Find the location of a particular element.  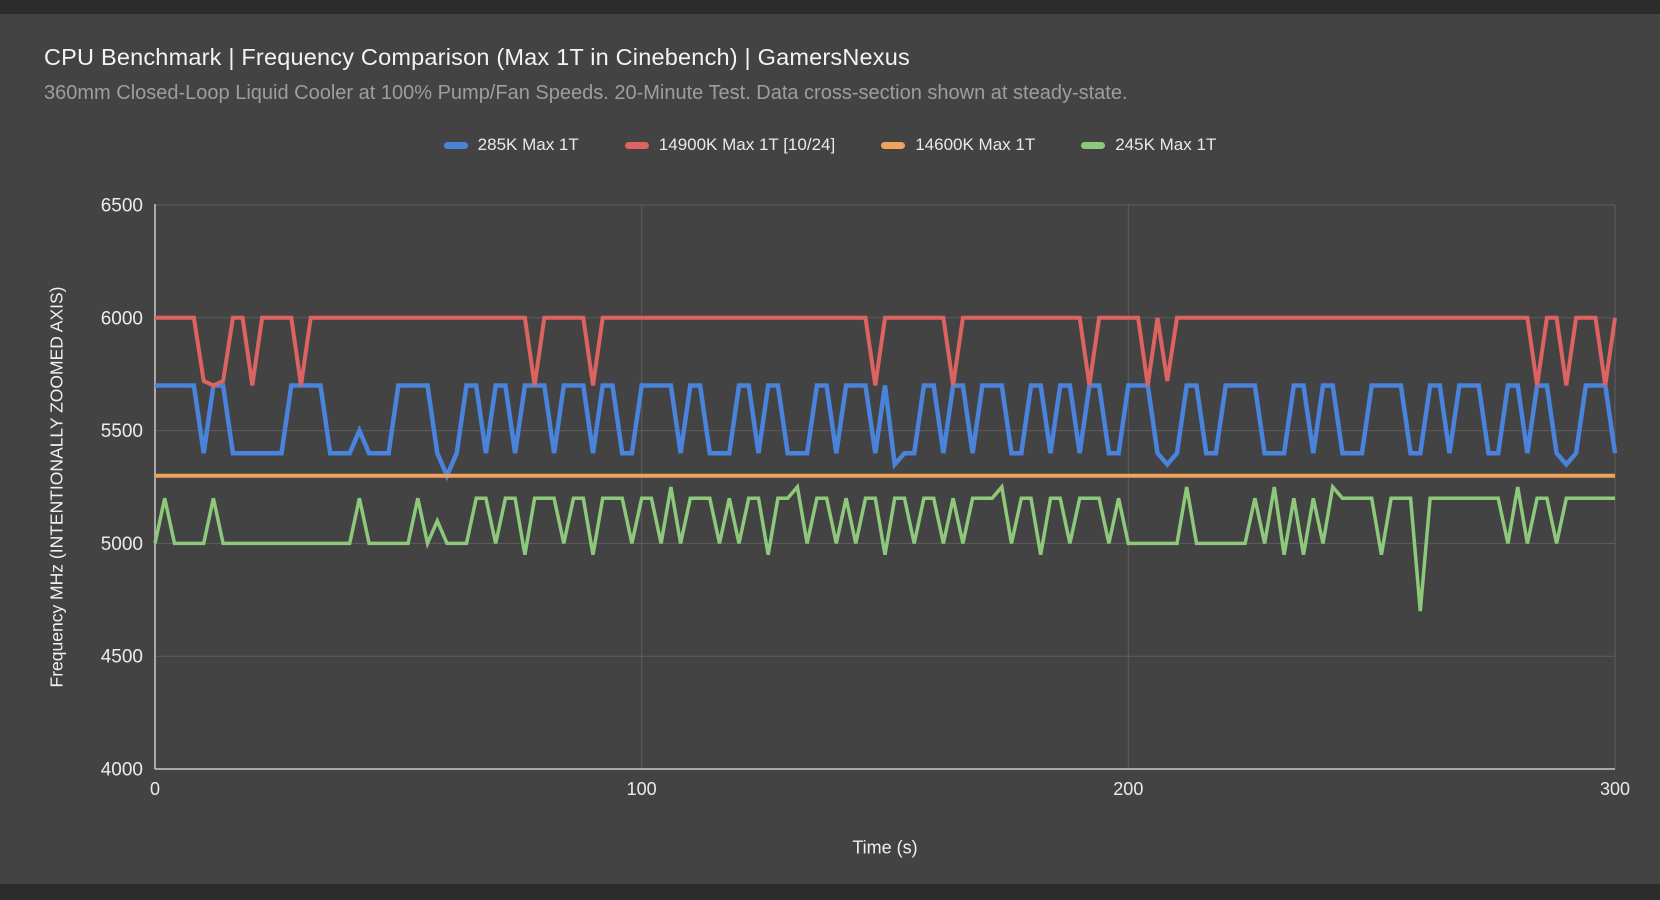

y-tick-label-6500: 6500 is located at coordinates (122, 206).